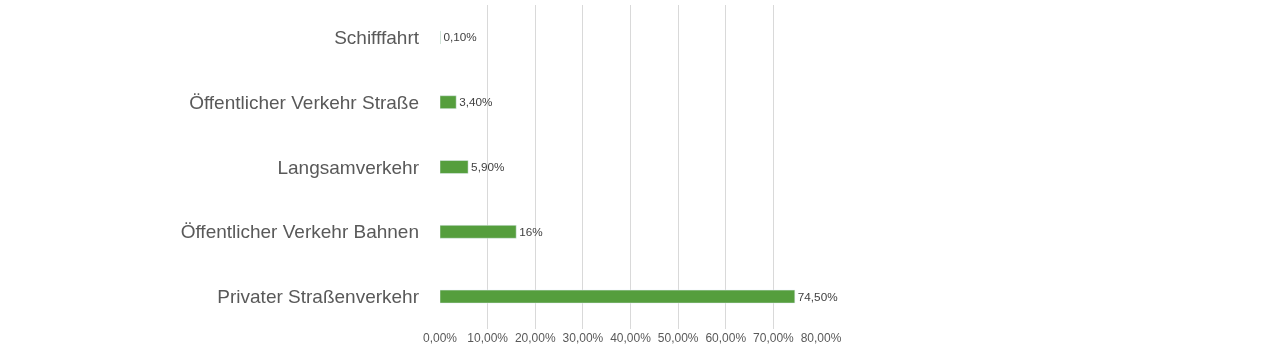 The width and height of the screenshot is (1280, 359). What do you see at coordinates (304, 102) in the screenshot?
I see `y-tick-label: Öffentlicher Verkehr Straße` at bounding box center [304, 102].